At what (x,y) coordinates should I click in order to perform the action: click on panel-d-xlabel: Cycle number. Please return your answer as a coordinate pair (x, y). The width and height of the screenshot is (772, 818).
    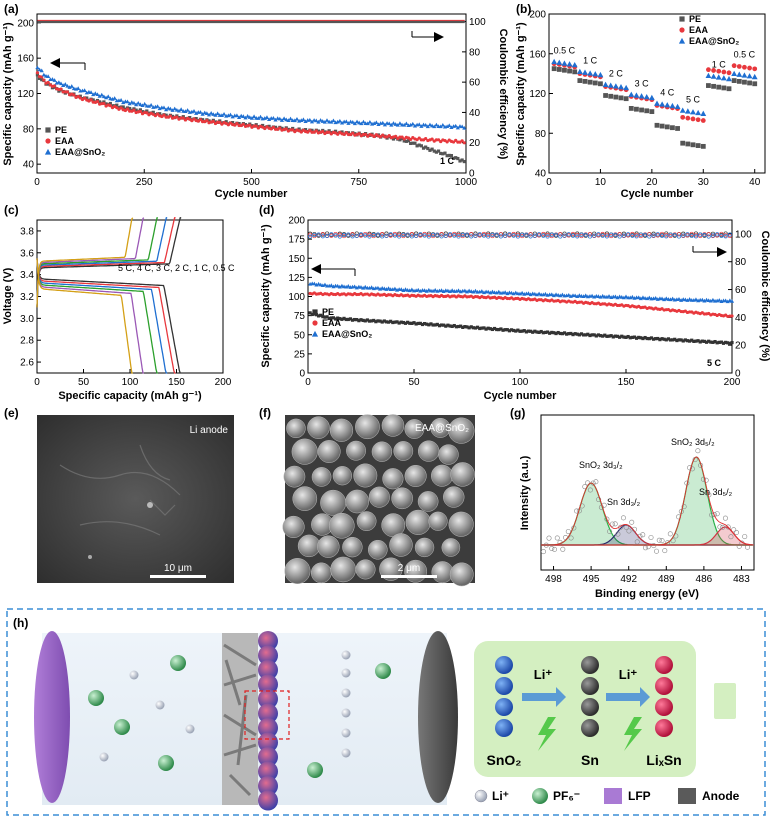
    Looking at the image, I should click on (520, 396).